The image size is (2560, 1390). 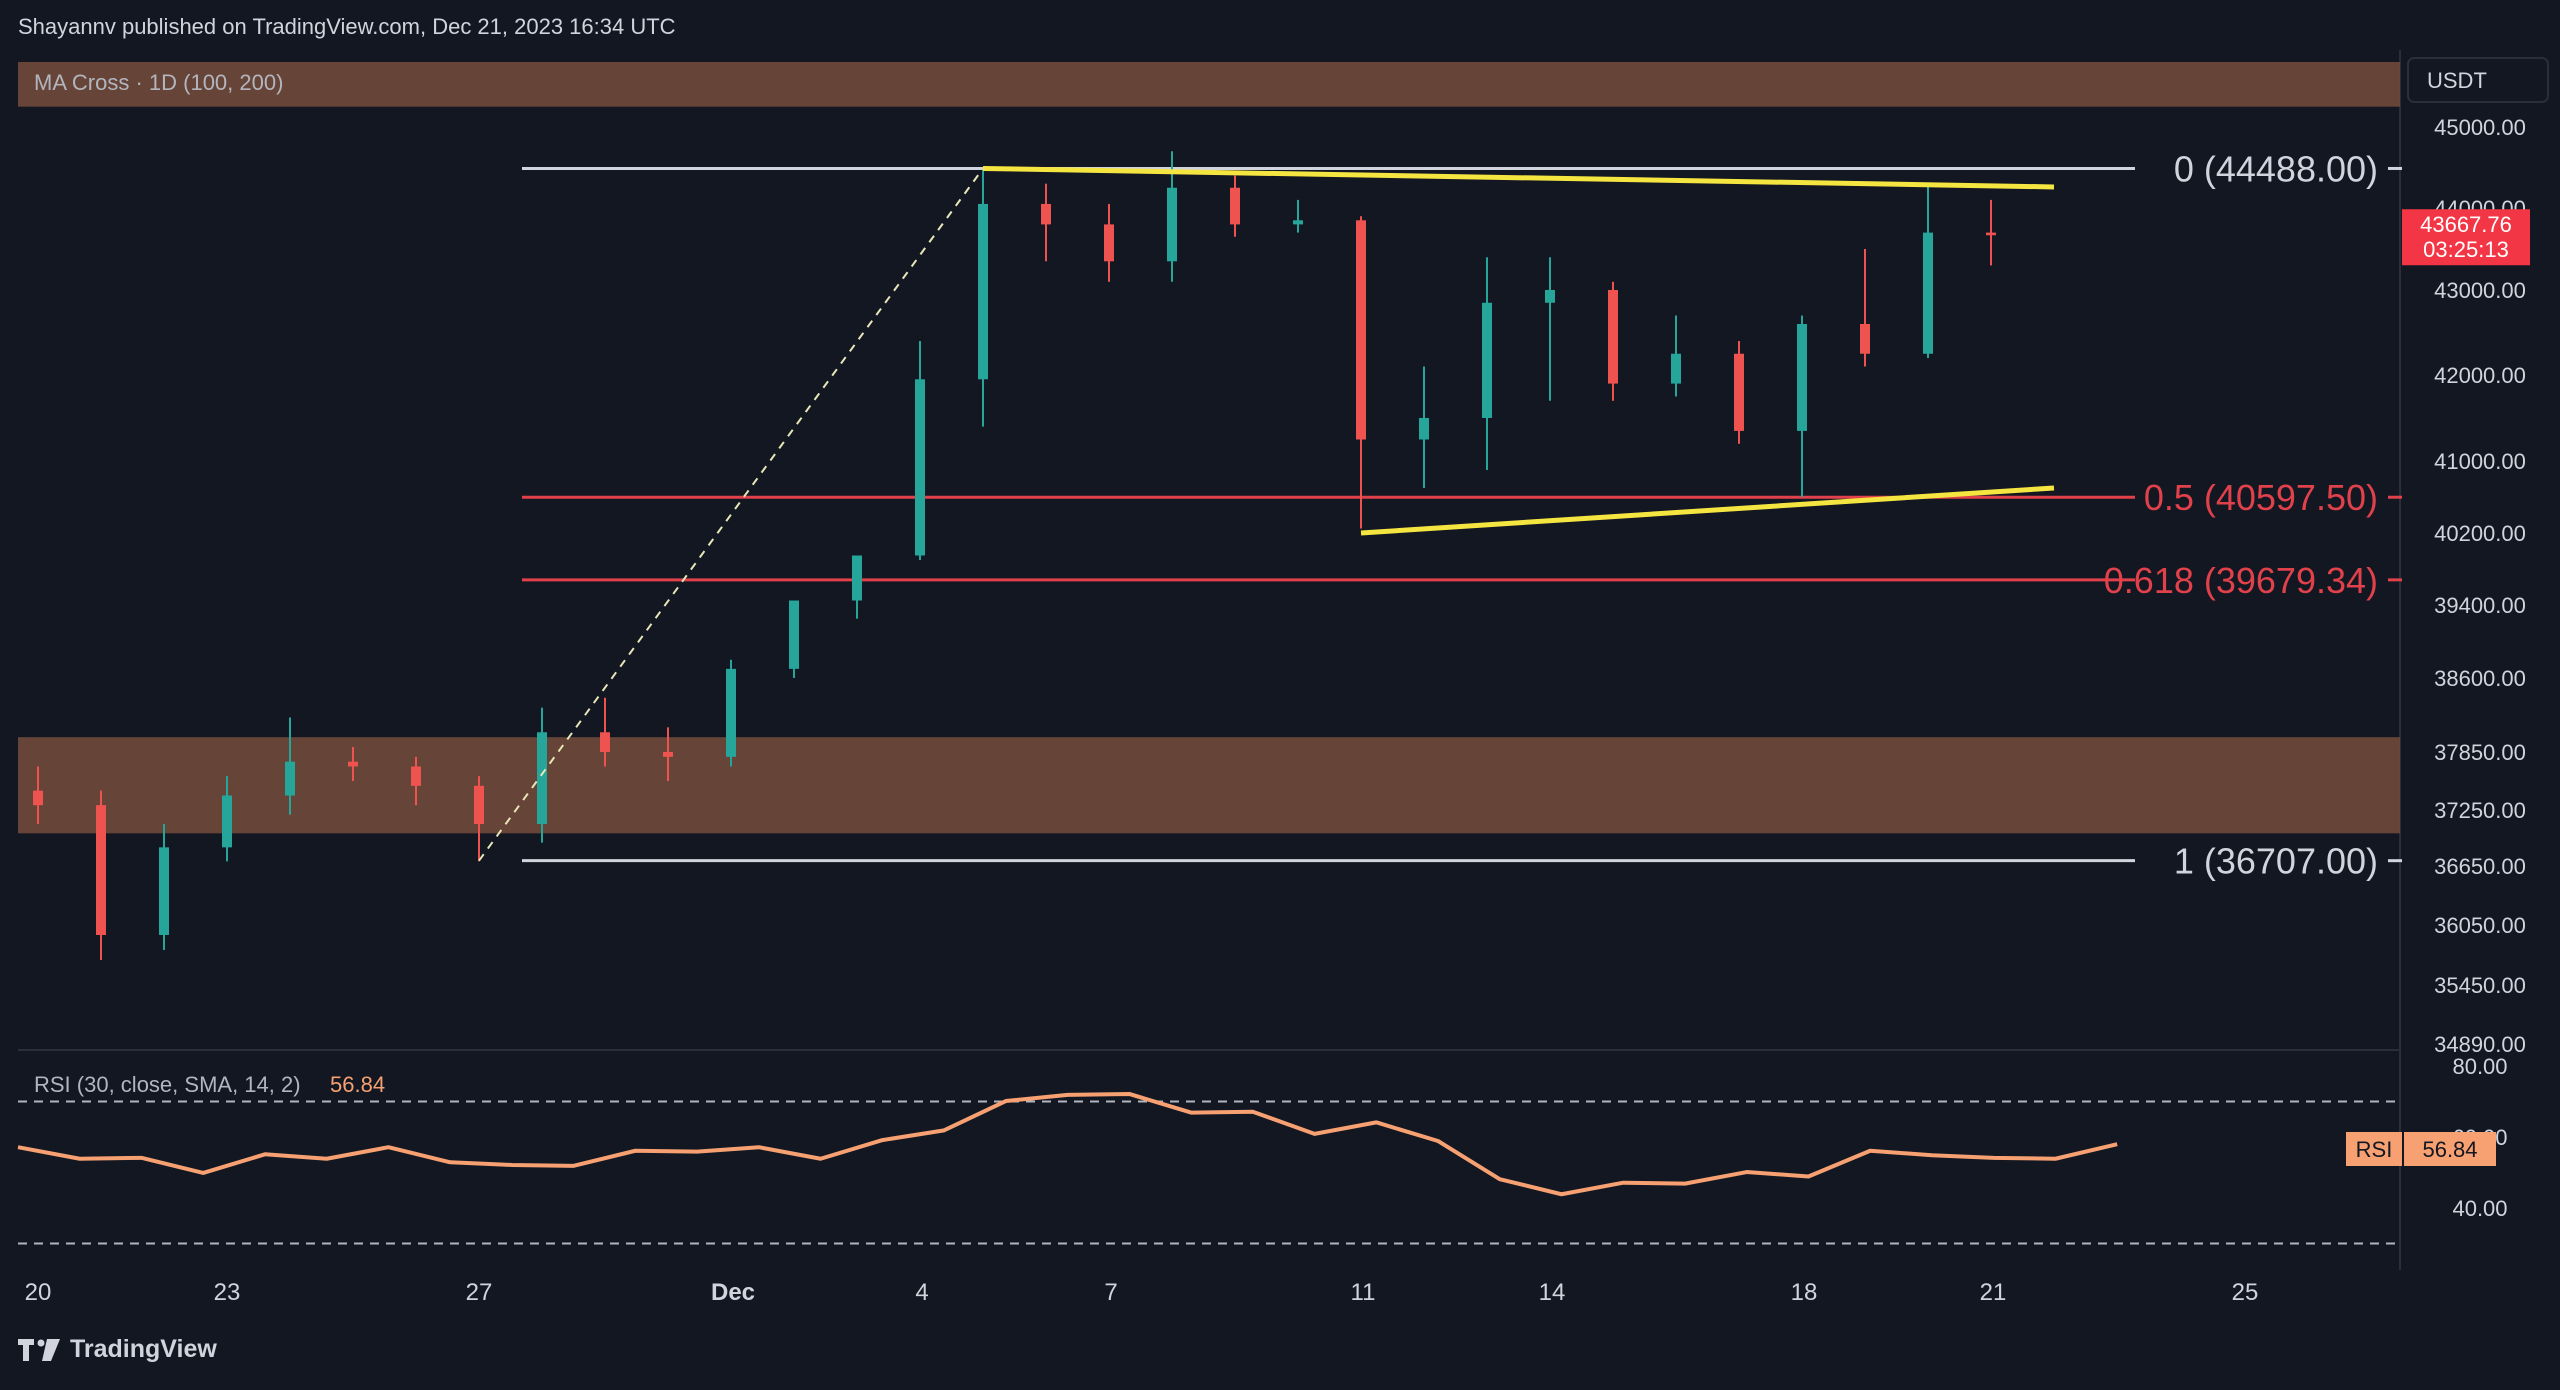 I want to click on rsi-tag-name-bg, so click(x=2374, y=1149).